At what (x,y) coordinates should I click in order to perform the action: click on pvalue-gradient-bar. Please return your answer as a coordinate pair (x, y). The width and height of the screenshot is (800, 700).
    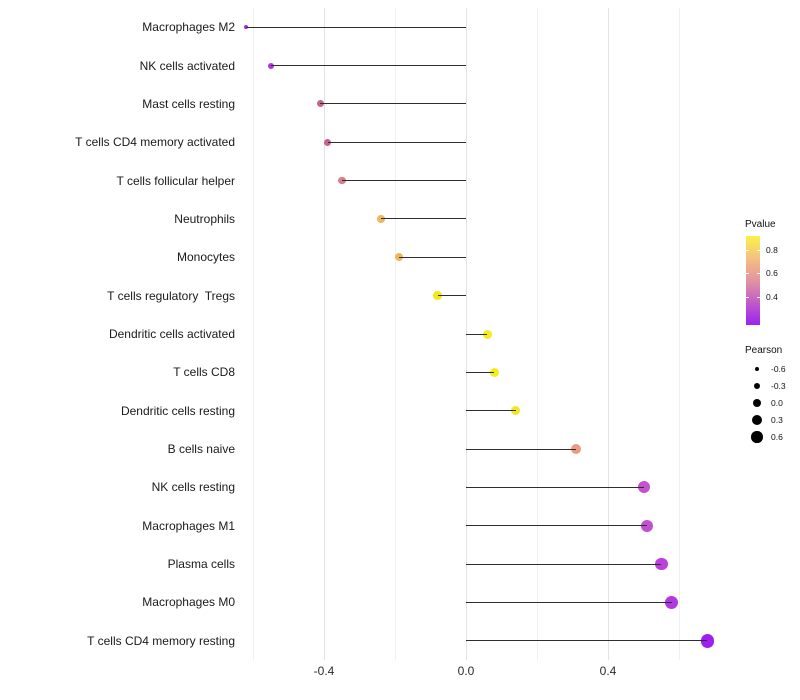
    Looking at the image, I should click on (753, 280).